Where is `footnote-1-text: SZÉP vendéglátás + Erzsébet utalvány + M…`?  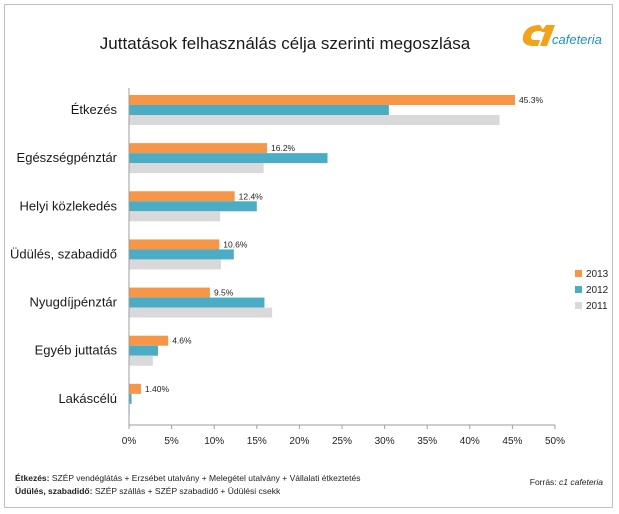
footnote-1-text: SZÉP vendéglátás + Erzsébet utalvány + M… is located at coordinates (205, 478).